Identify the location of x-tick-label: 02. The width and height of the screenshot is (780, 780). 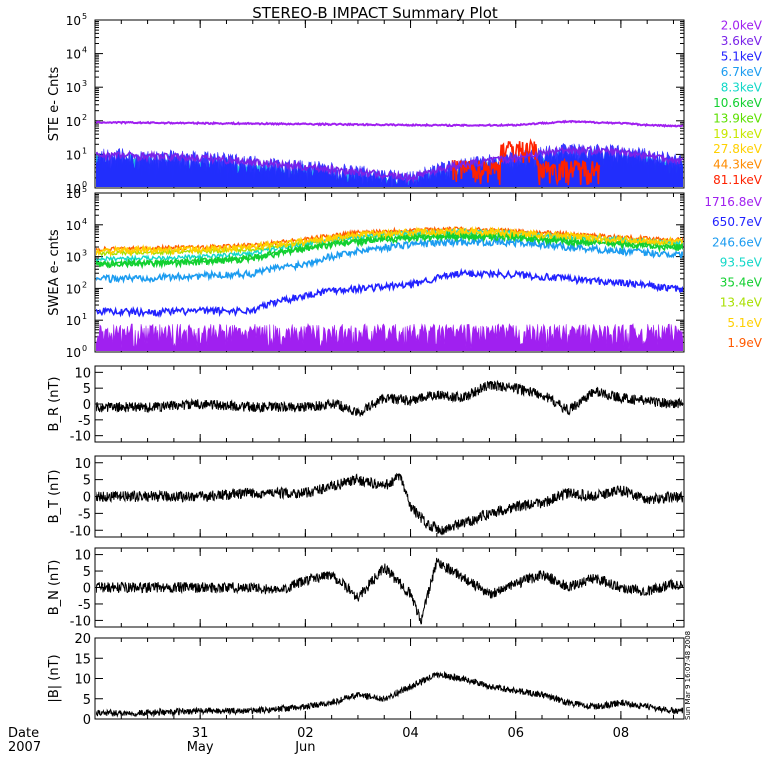
(305, 733).